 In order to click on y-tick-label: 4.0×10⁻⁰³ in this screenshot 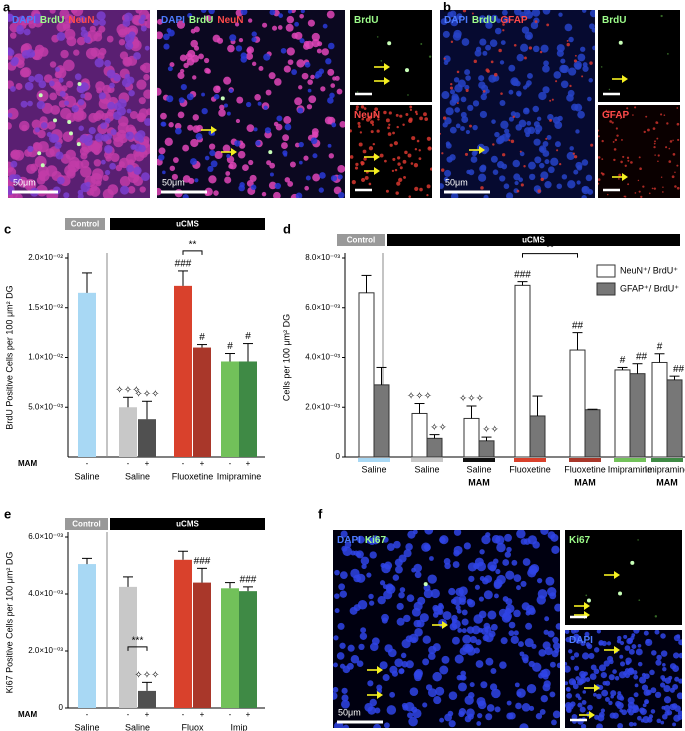, I will do `click(45, 593)`.